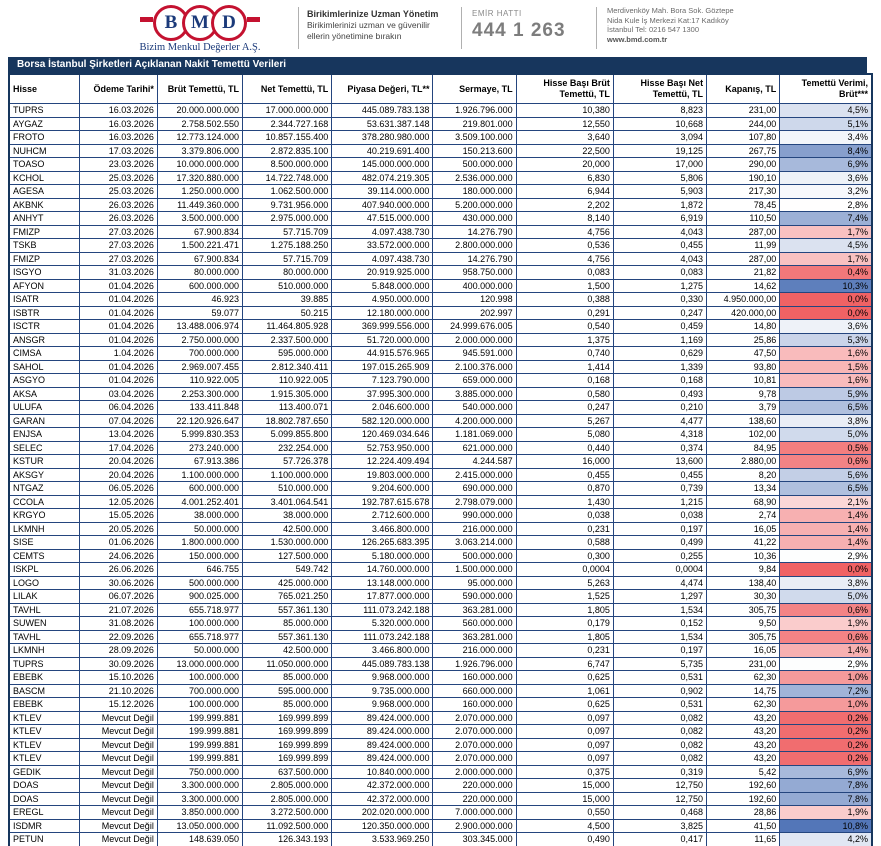  Describe the element at coordinates (743, 555) in the screenshot. I see `cell-kapanis: 10,36` at that location.